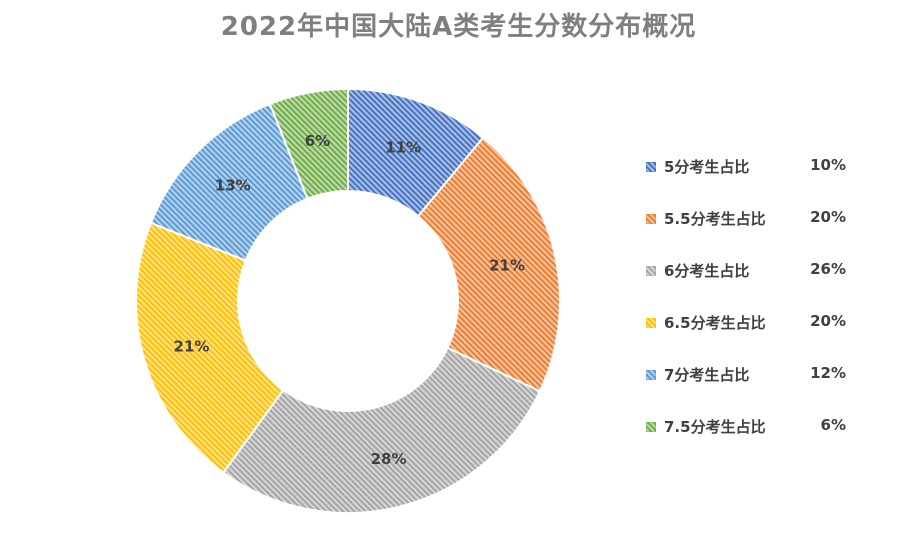  I want to click on chart-title: 2022年中国大陆A类考生分数分布概况, so click(458, 27).